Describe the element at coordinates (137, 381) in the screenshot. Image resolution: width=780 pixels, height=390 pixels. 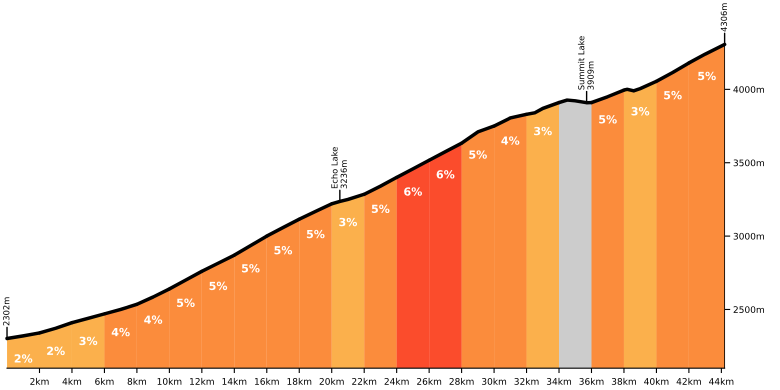
I see `x-tick-label: 8km` at that location.